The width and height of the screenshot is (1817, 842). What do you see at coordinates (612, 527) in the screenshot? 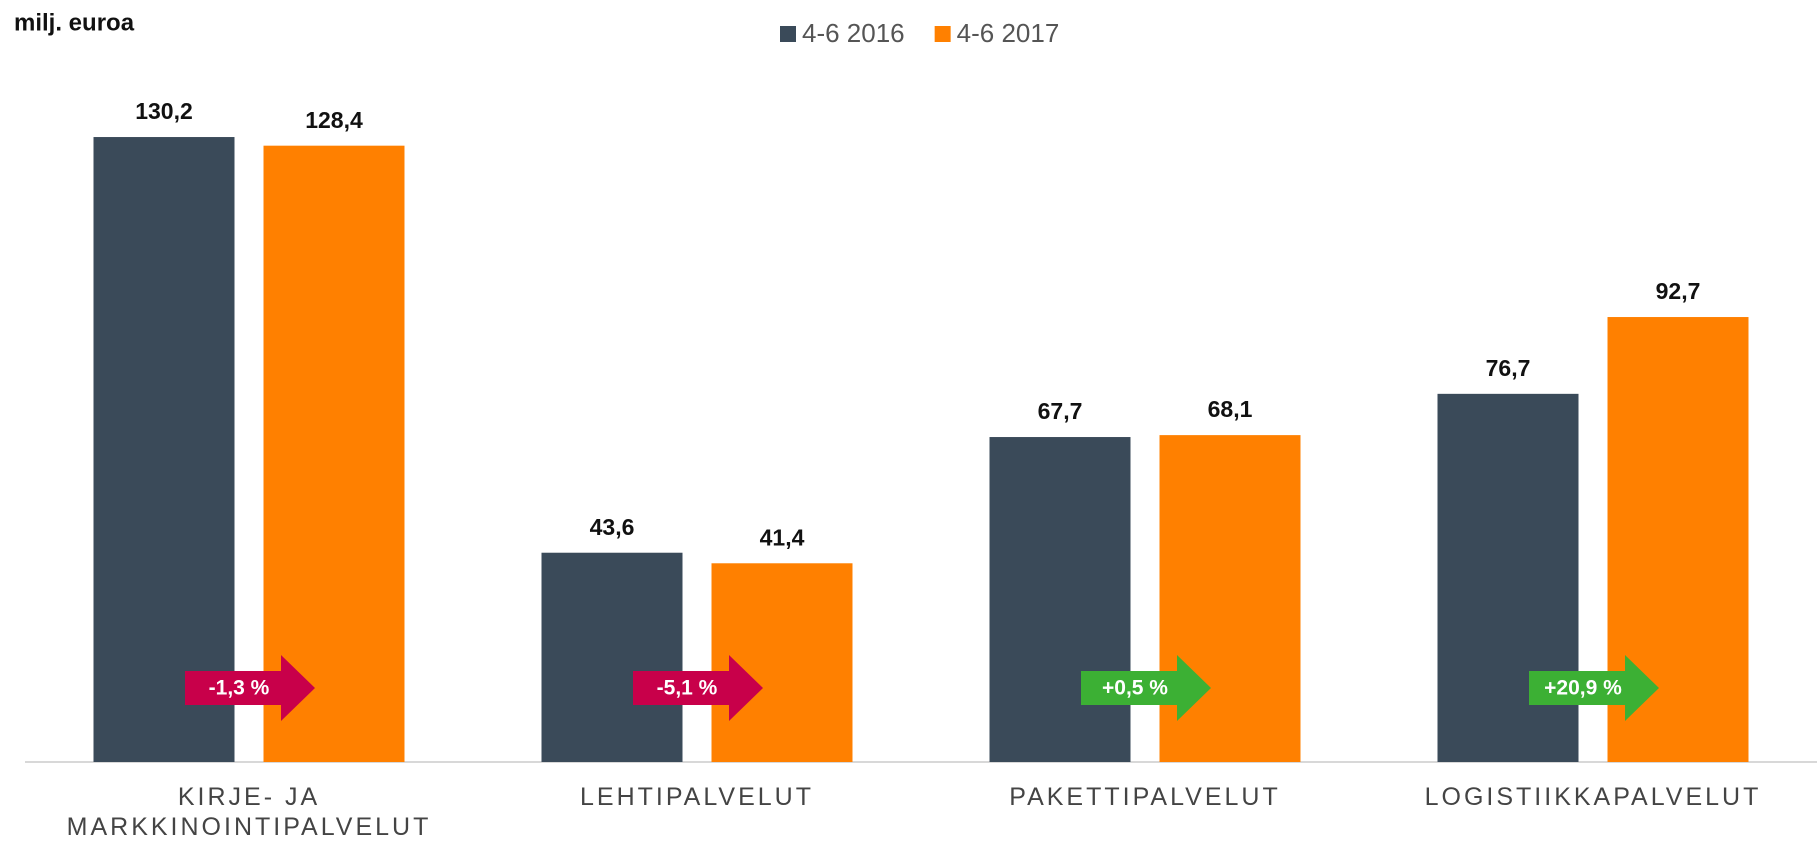
I see `value-label: 43,6` at bounding box center [612, 527].